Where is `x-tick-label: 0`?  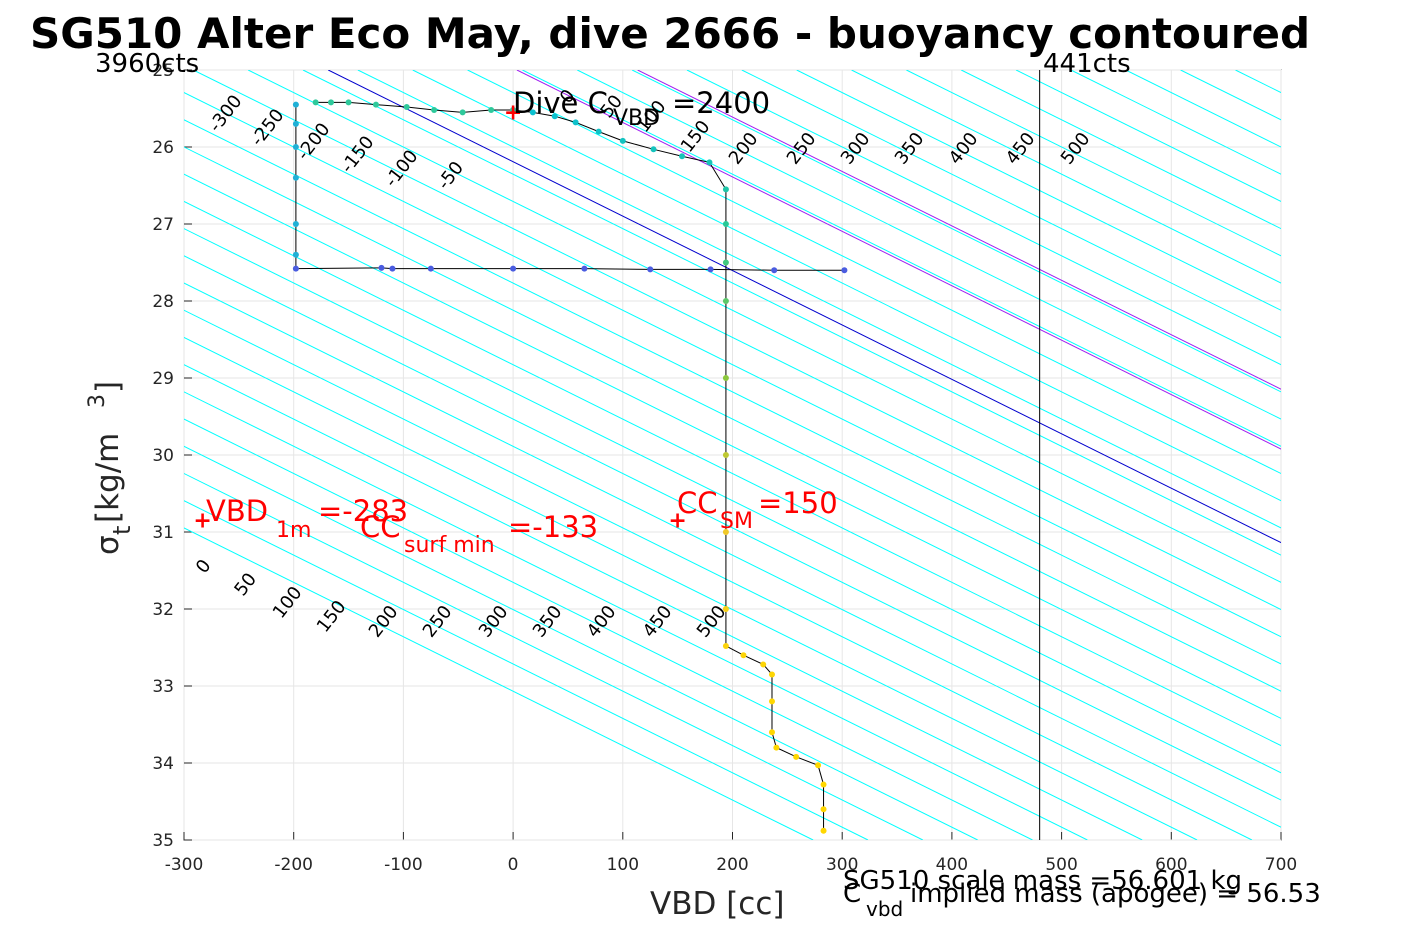 x-tick-label: 0 is located at coordinates (513, 865).